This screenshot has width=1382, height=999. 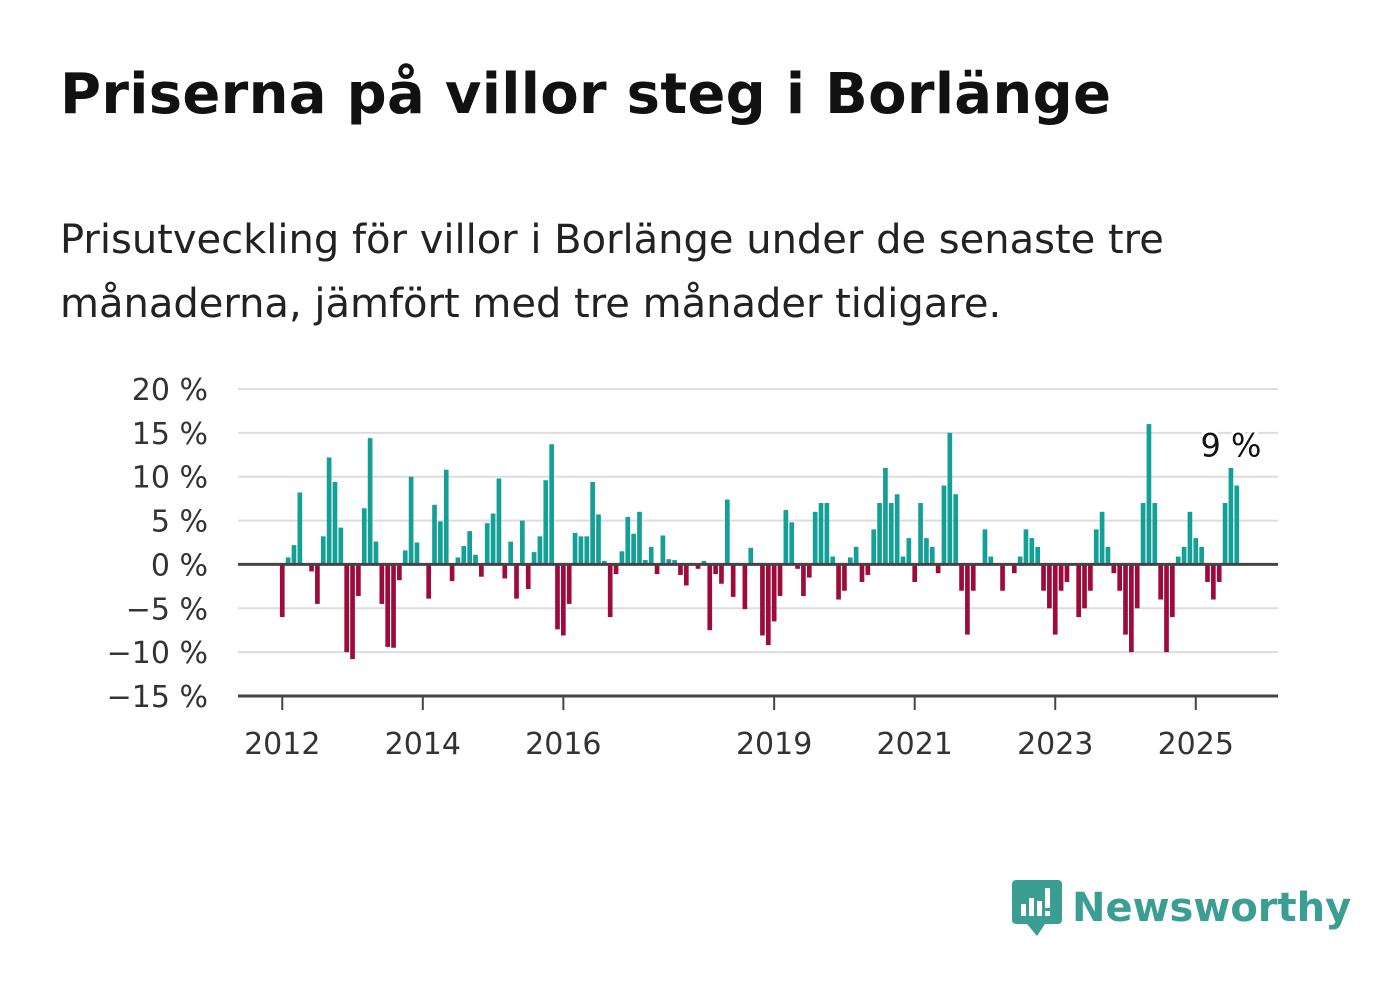 I want to click on y-tick-label: 5 %, so click(x=179, y=522).